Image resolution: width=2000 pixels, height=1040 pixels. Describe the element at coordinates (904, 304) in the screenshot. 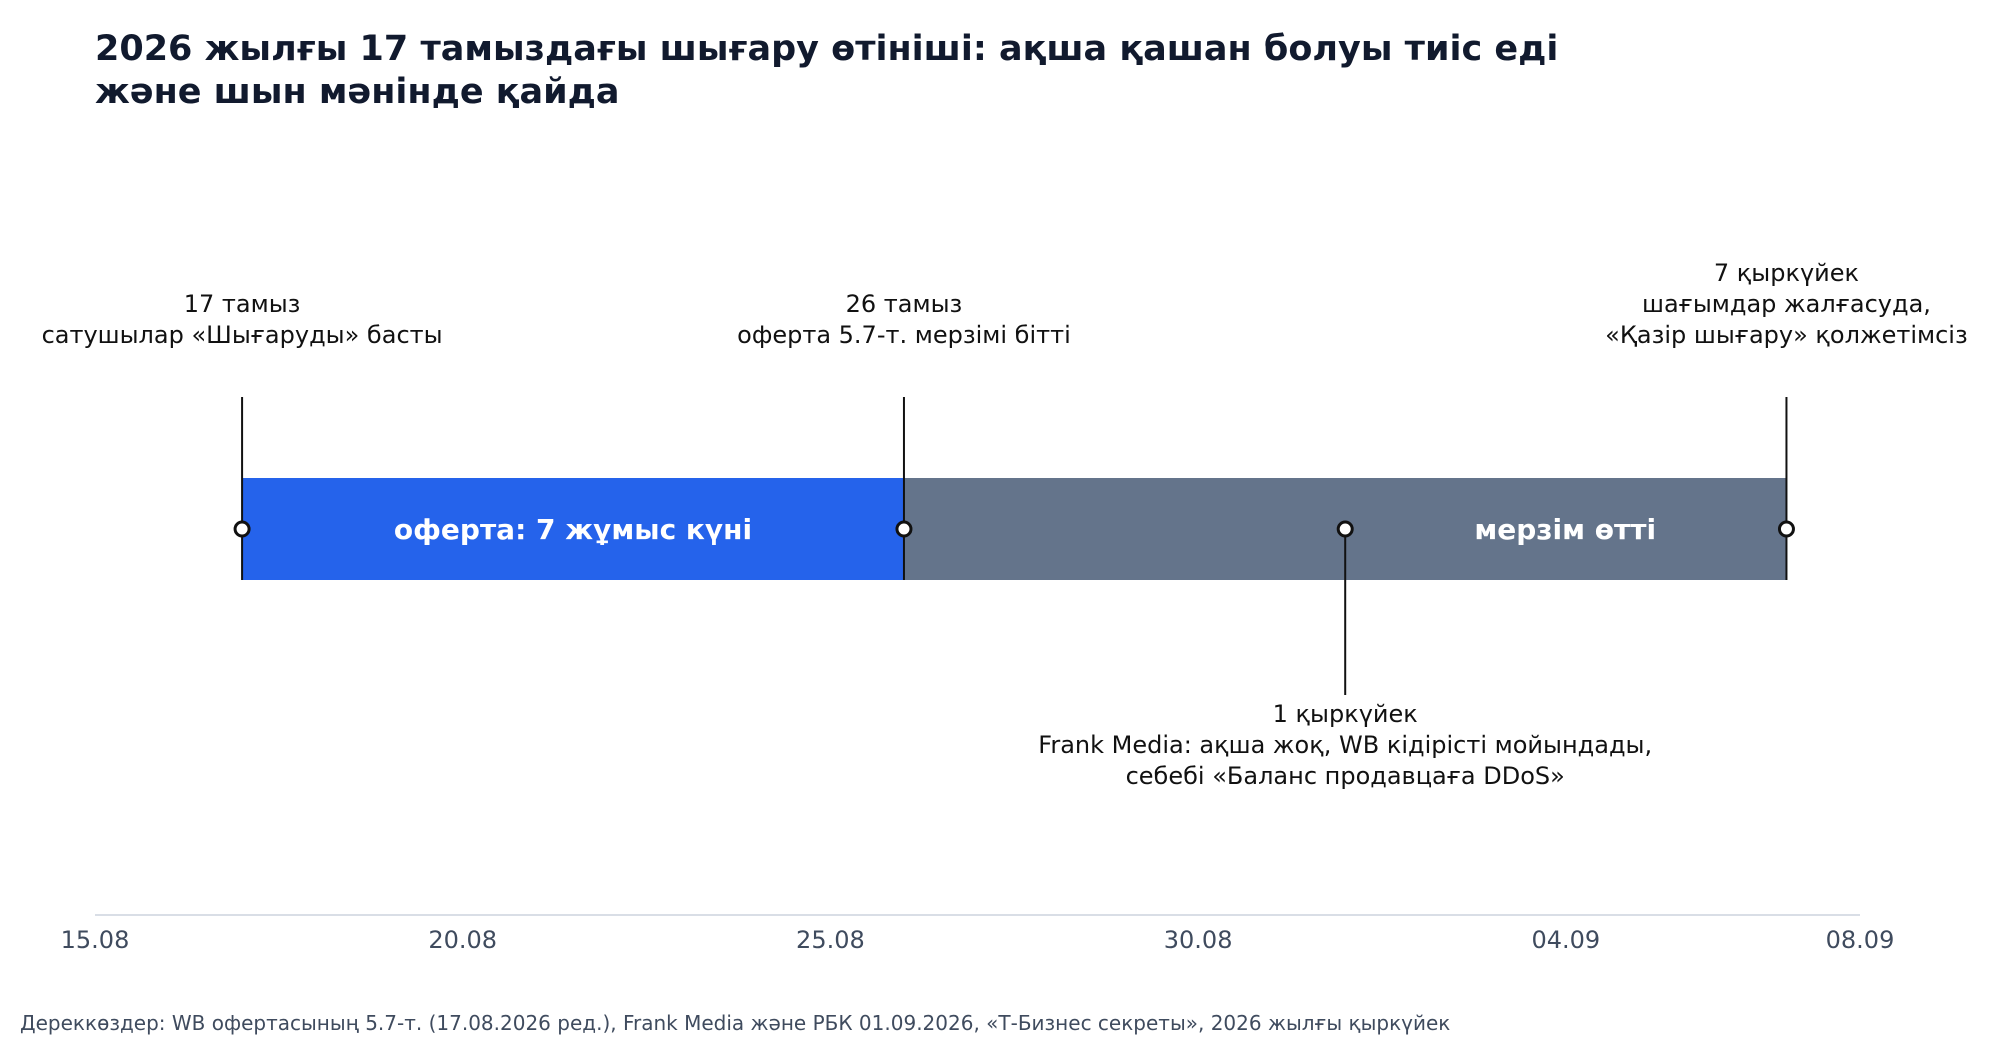

I see `event-label-2: 26 тамыз` at that location.